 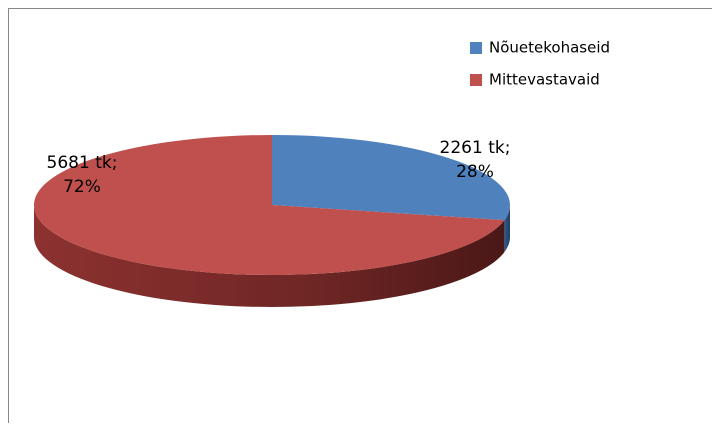 What do you see at coordinates (475, 148) in the screenshot?
I see `data-label-line: 2261 tk;` at bounding box center [475, 148].